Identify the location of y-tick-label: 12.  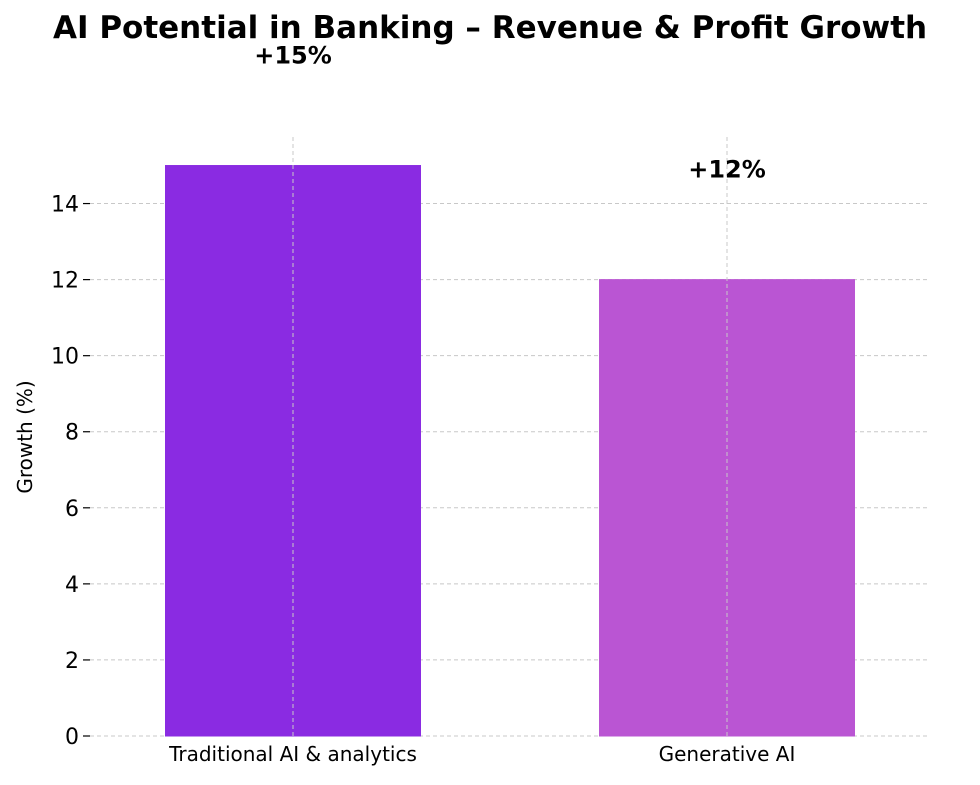
(65, 281).